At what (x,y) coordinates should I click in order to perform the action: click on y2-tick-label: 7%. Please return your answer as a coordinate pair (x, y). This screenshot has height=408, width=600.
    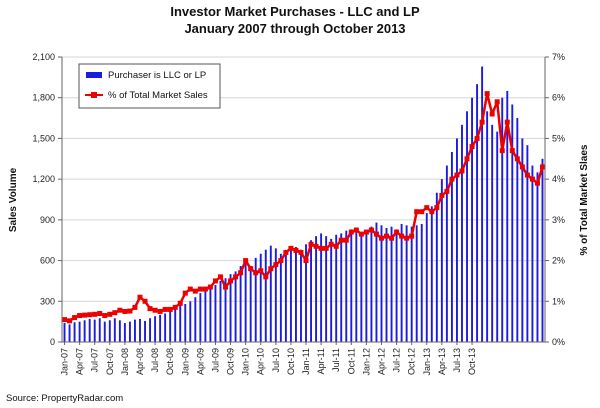
    Looking at the image, I should click on (558, 57).